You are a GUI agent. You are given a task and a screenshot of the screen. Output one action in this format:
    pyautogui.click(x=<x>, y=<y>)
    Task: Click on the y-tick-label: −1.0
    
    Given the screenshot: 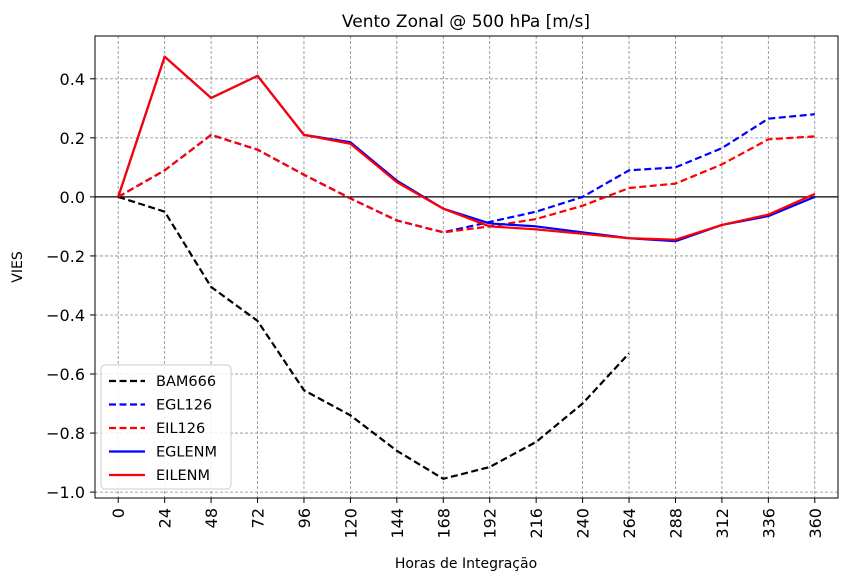 What is the action you would take?
    pyautogui.click(x=65, y=492)
    